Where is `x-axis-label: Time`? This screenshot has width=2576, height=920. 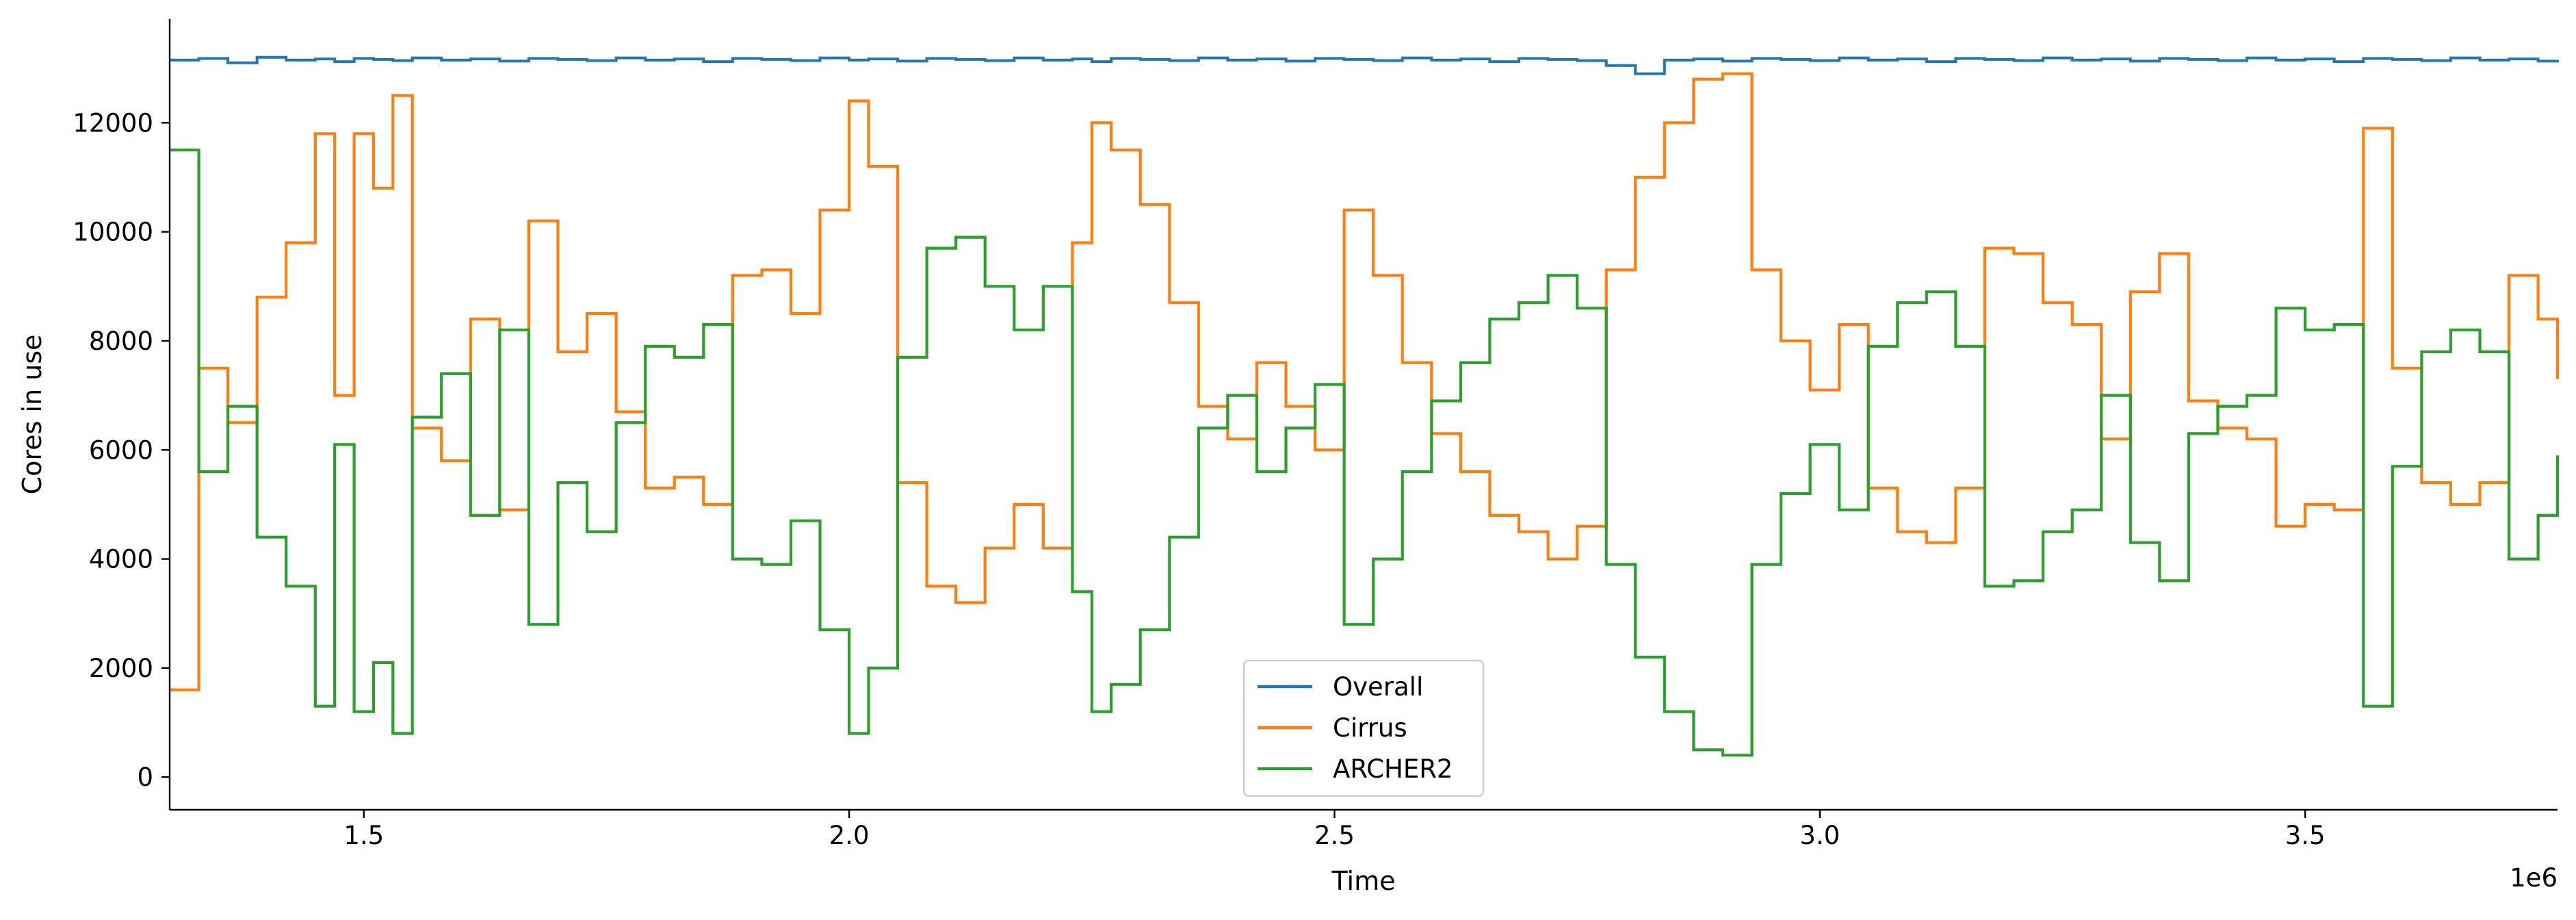 x-axis-label: Time is located at coordinates (1363, 881).